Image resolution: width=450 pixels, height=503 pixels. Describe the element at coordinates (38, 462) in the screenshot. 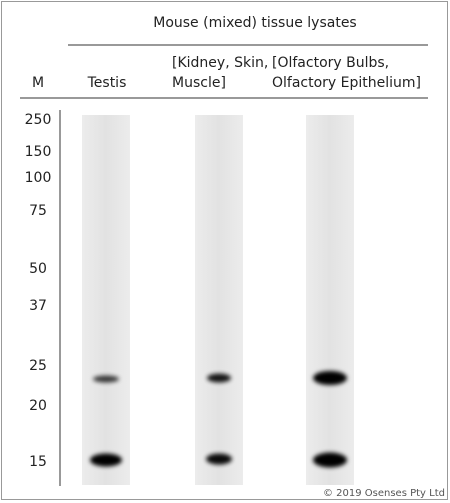

I see `marker-size: 15` at that location.